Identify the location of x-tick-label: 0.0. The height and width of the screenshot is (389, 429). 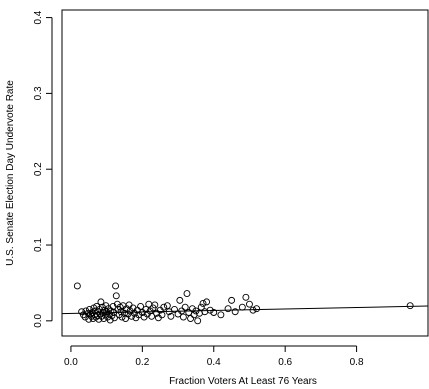
(71, 362).